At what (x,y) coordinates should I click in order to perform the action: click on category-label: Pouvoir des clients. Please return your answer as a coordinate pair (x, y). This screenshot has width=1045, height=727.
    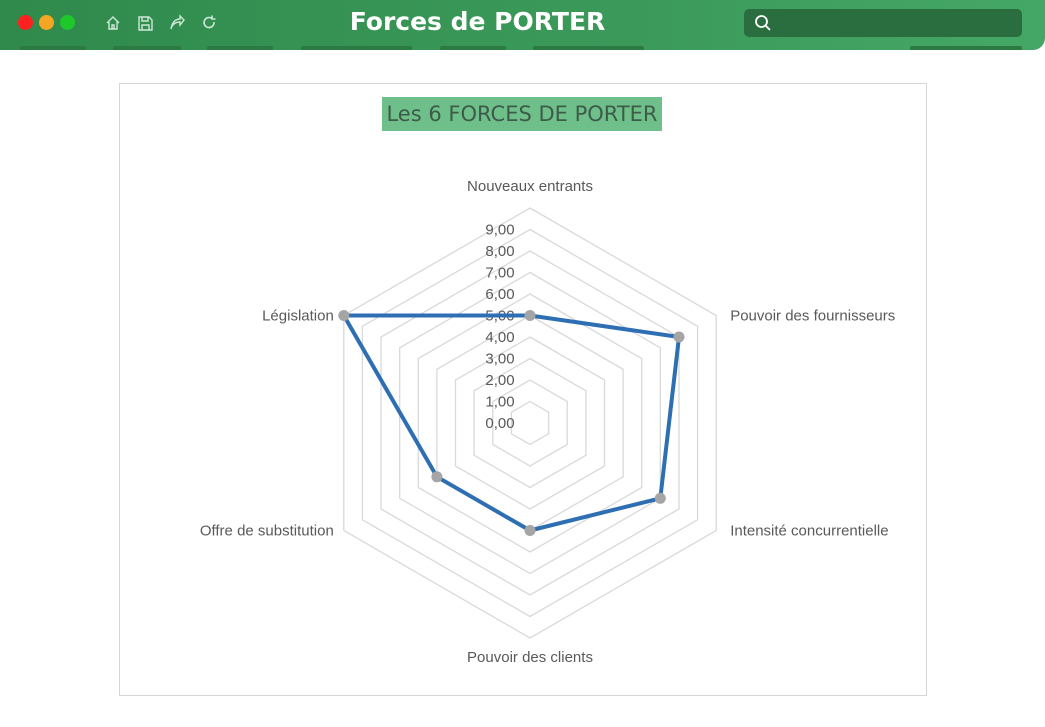
    Looking at the image, I should click on (530, 657).